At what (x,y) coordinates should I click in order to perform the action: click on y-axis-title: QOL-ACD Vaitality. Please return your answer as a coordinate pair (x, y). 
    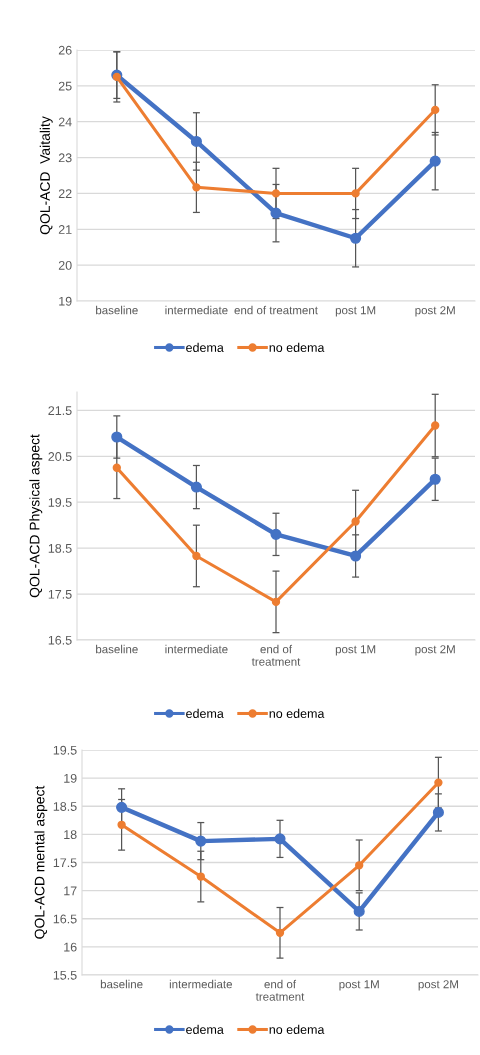
    Looking at the image, I should click on (46, 175).